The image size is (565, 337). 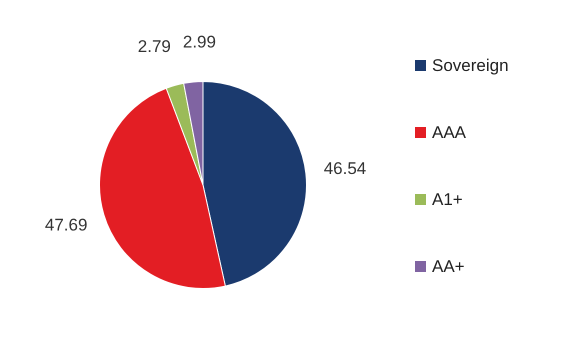 What do you see at coordinates (448, 266) in the screenshot?
I see `legend-label: AA+` at bounding box center [448, 266].